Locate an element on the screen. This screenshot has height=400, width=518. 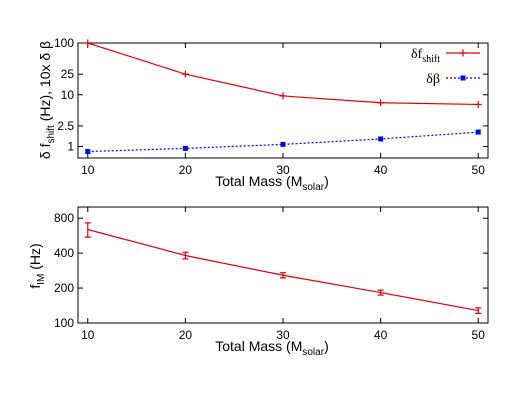
bottom-y-tick-label: 100 is located at coordinates (64, 323).